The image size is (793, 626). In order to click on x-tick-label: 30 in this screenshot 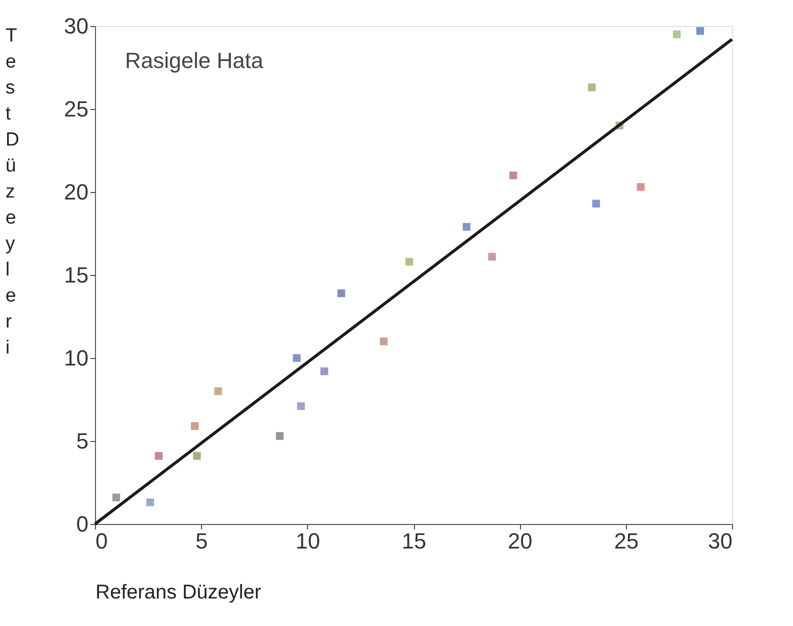, I will do `click(720, 541)`.